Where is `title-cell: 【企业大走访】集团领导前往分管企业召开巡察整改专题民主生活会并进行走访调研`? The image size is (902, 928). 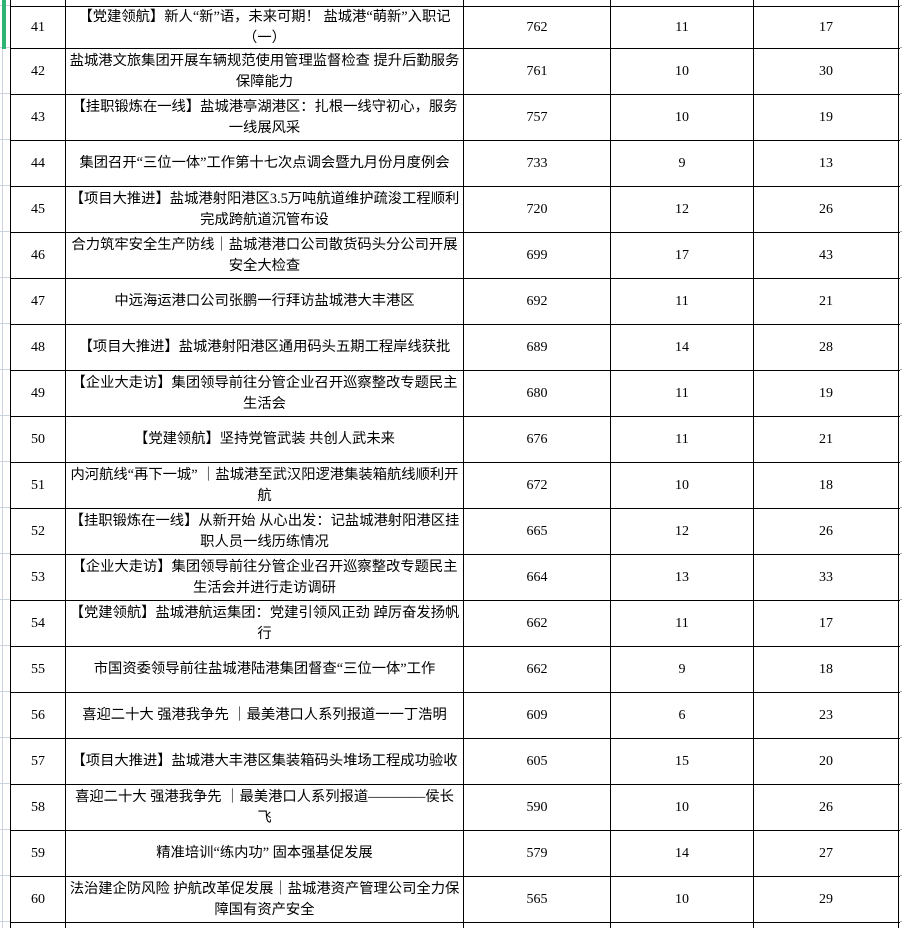 title-cell: 【企业大走访】集团领导前往分管企业召开巡察整改专题民主生活会并进行走访调研 is located at coordinates (265, 577).